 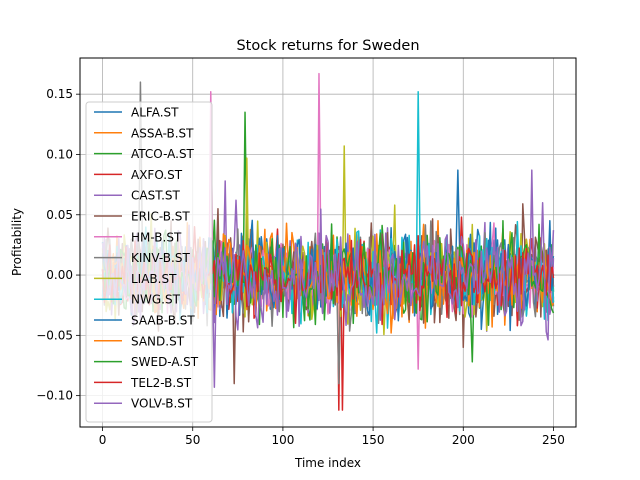 What do you see at coordinates (58, 245) in the screenshot?
I see `y-axis-ticks: −0.10 −0.05 0.00 0.05 0.10 0.15` at bounding box center [58, 245].